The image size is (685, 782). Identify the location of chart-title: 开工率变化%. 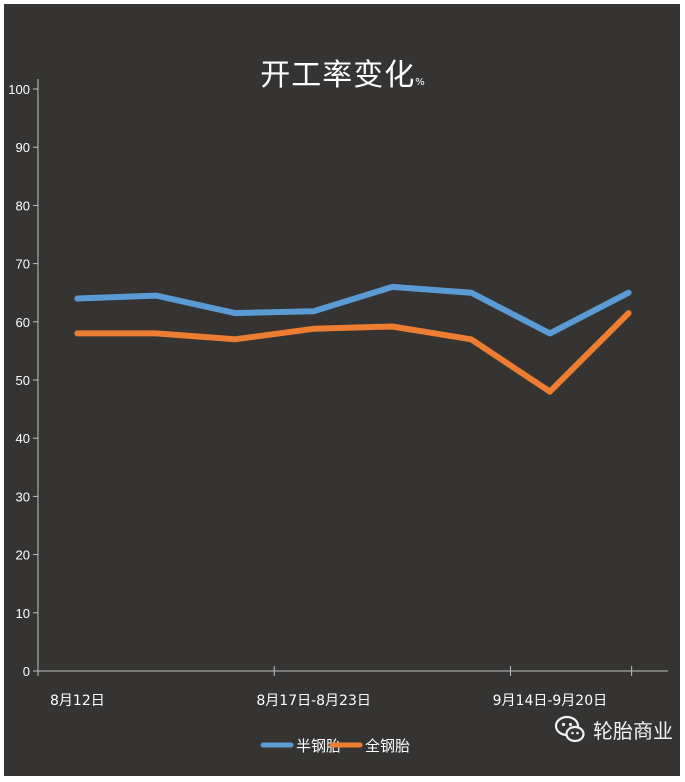
(342, 72).